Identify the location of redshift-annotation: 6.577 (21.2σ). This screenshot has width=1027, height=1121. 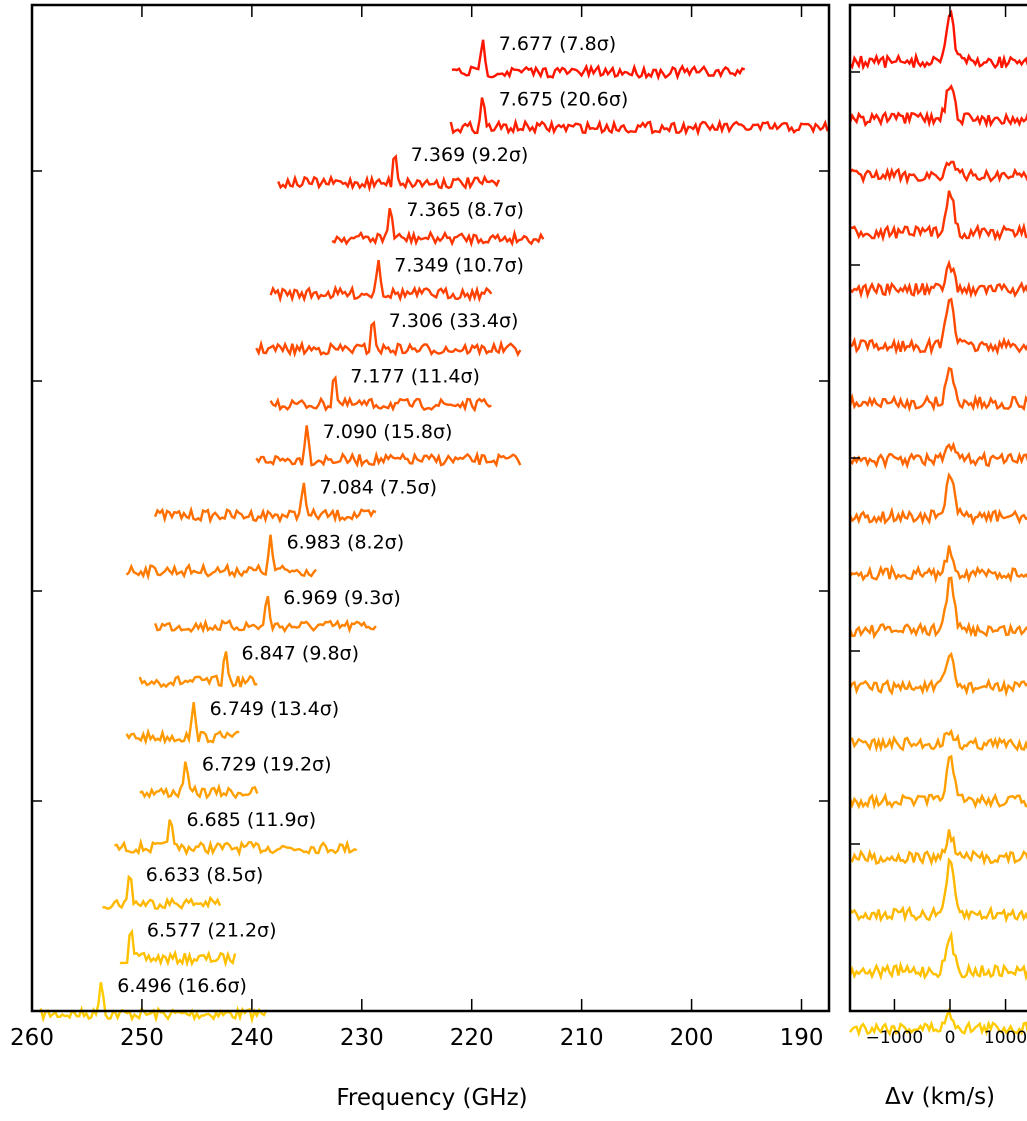
(212, 931).